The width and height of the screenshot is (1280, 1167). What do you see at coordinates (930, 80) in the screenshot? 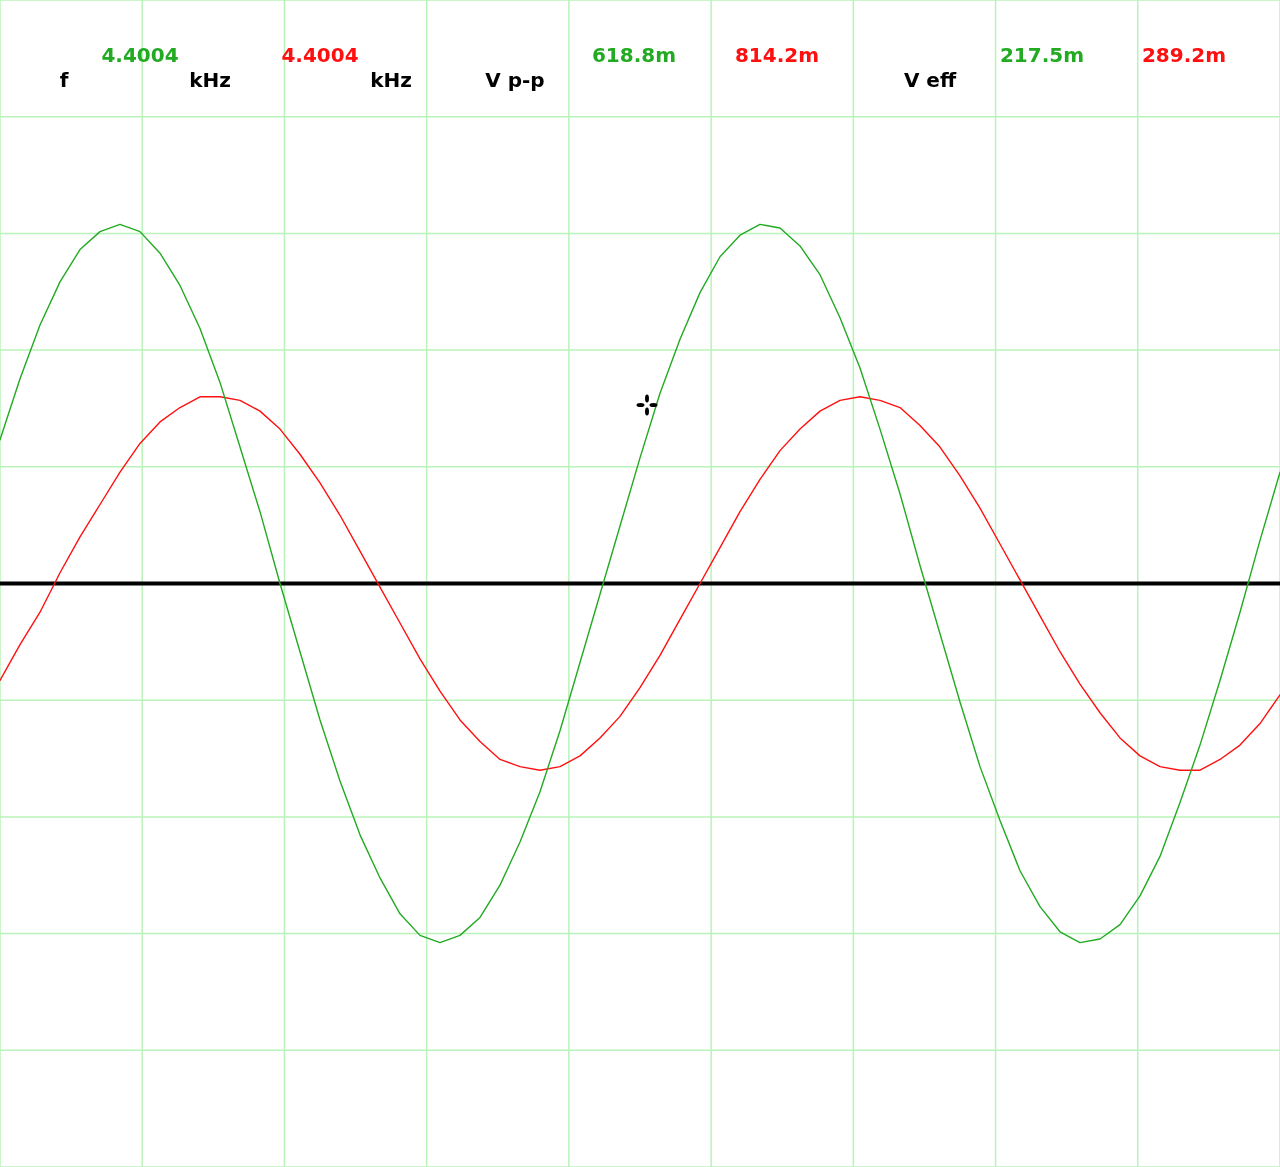
I see `text: V eff` at bounding box center [930, 80].